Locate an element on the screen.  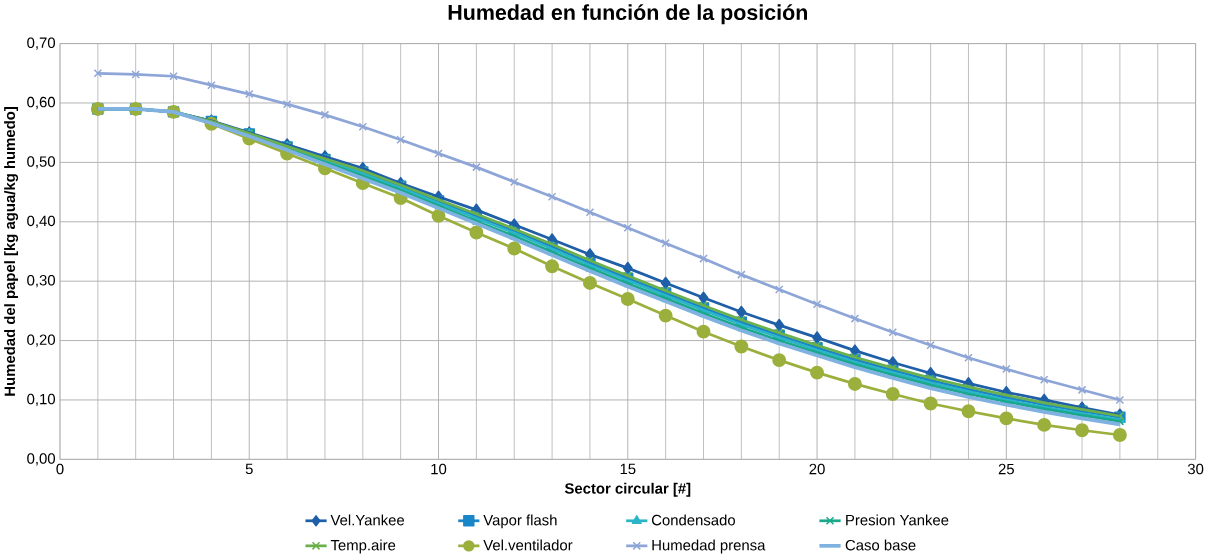
x-axis-title: Sector circular [#] is located at coordinates (627, 489).